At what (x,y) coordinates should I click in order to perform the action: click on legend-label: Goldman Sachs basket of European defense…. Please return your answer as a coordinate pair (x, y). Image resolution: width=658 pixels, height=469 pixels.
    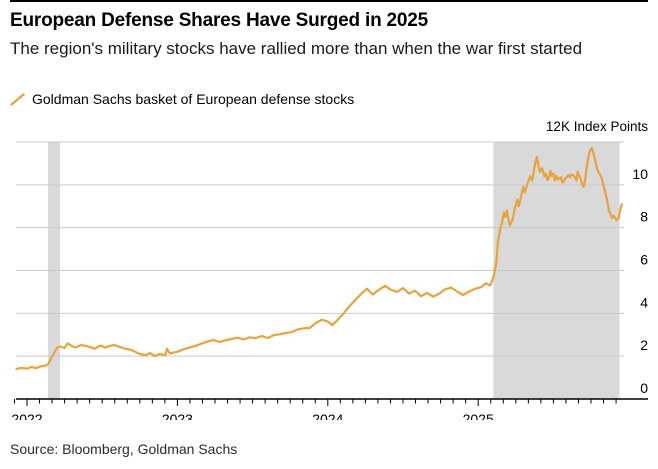
    Looking at the image, I should click on (193, 99).